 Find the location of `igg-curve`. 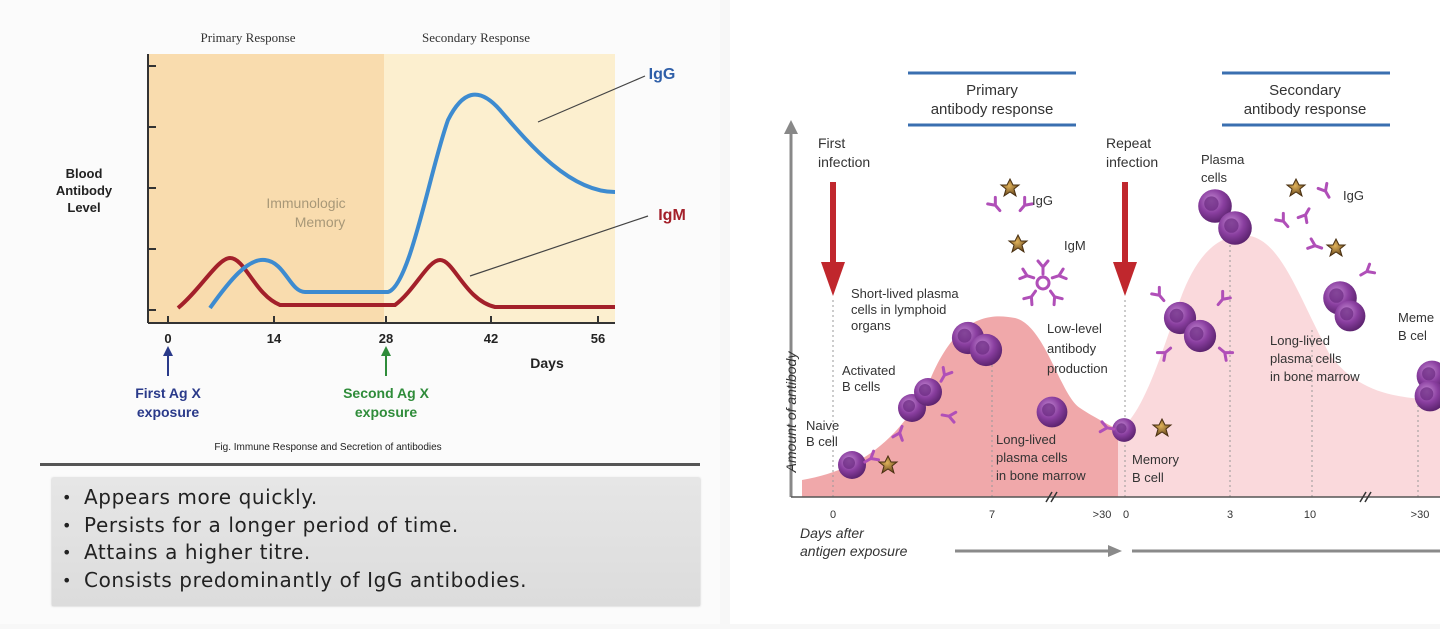

igg-curve is located at coordinates (412, 201).